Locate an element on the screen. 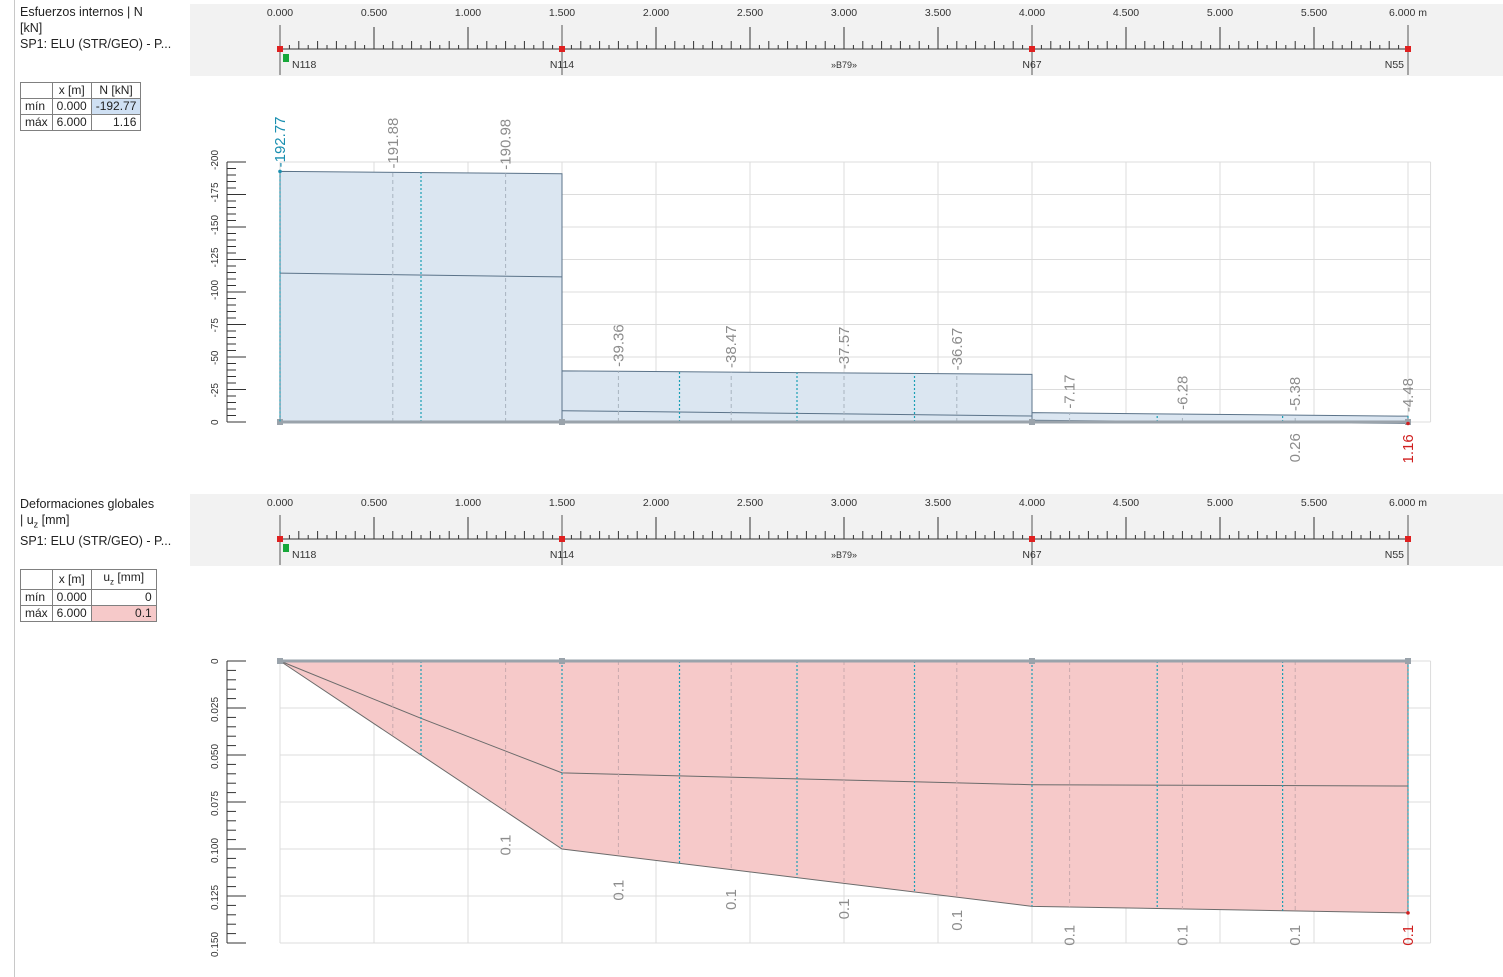  n-ruler-tick-label: 5.500 is located at coordinates (1314, 13).